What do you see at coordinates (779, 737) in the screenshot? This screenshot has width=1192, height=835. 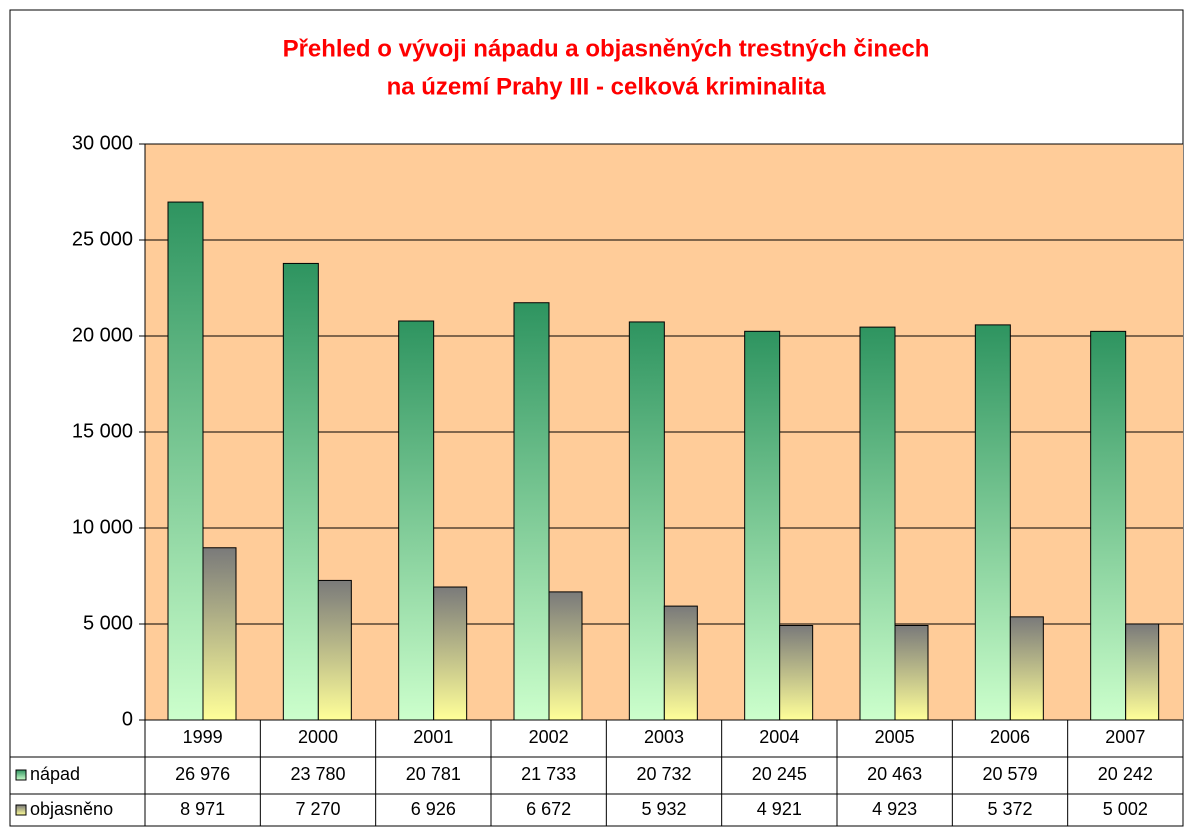 I see `x-tick-label: 2004` at bounding box center [779, 737].